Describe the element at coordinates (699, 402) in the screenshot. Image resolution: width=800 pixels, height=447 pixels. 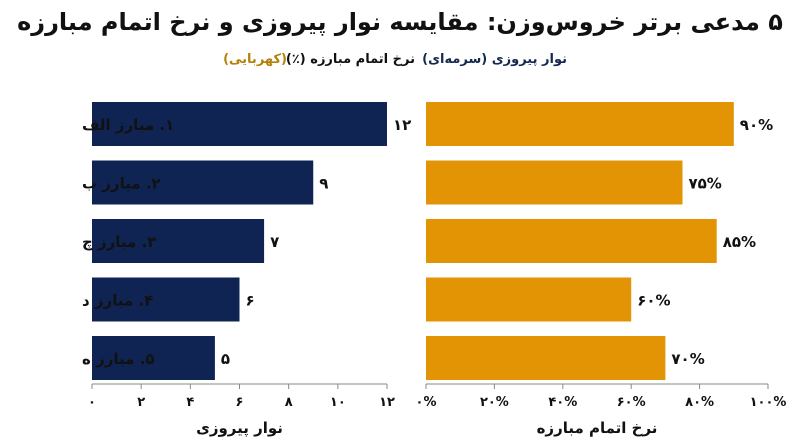
I see `finish-x-tick-label: ۸۰%` at that location.